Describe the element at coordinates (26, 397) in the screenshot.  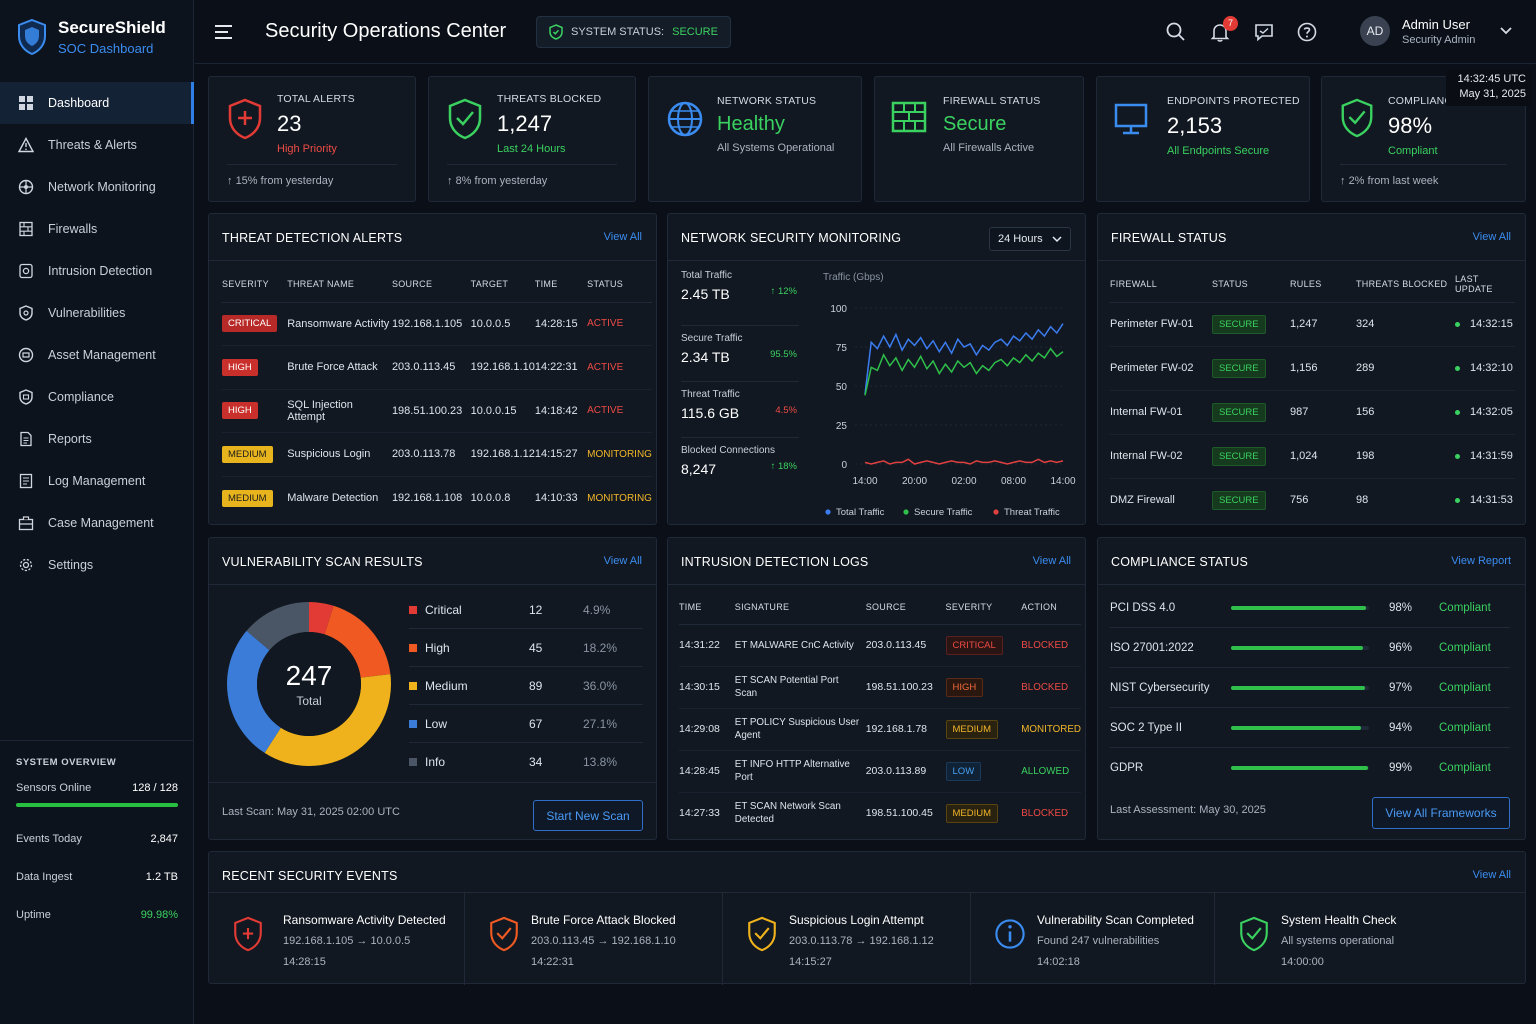
I see `compliance-icon` at that location.